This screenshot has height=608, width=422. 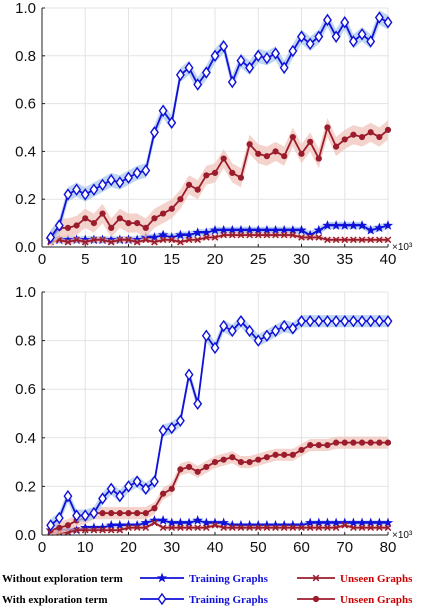 I want to click on y-tick-label: 0.8, so click(x=25, y=56).